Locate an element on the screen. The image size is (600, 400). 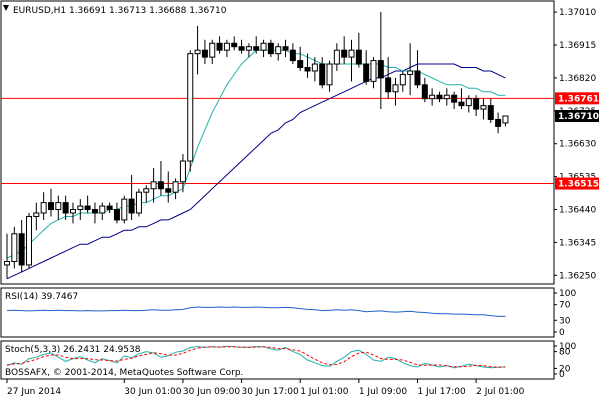
price-tick-label: 1.36630 is located at coordinates (577, 145).